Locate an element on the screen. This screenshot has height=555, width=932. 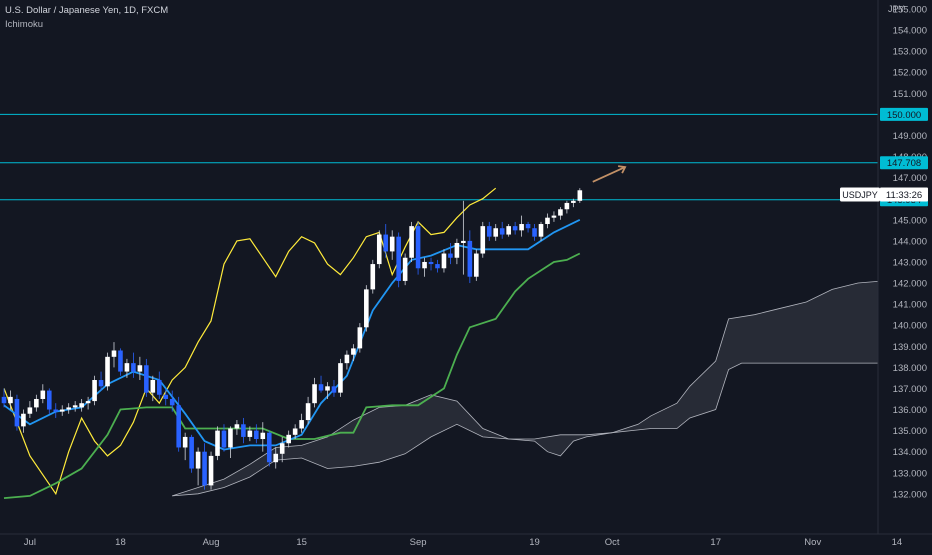
currency-label: JPY is located at coordinates (896, 9).